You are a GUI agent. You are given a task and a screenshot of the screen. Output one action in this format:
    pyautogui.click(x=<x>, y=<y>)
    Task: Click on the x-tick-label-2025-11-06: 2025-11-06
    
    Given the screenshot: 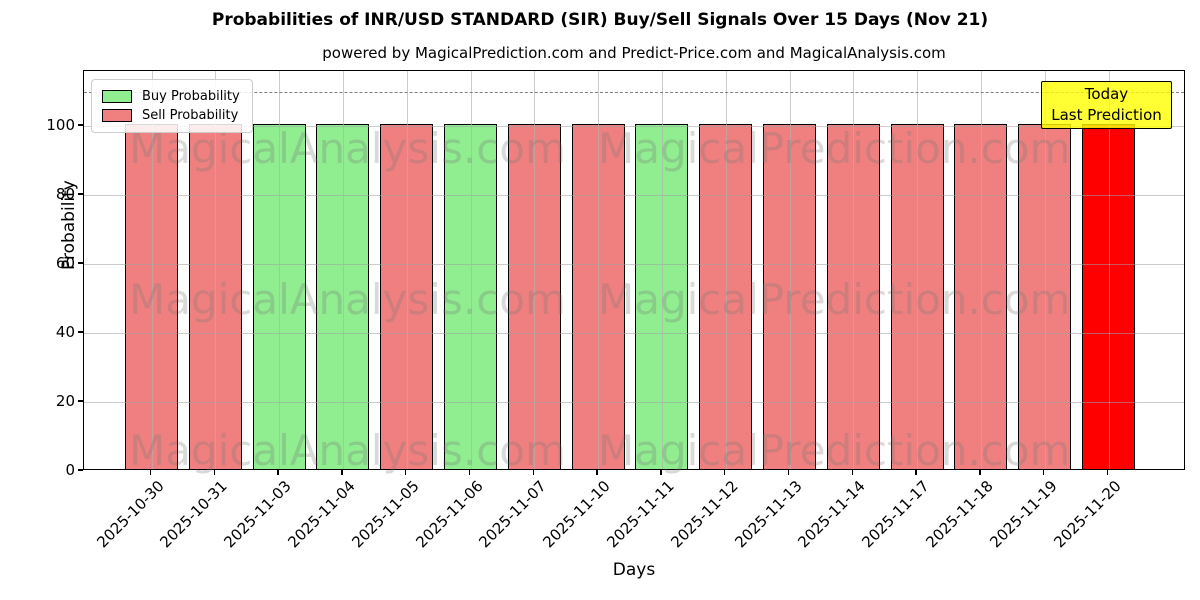 What is the action you would take?
    pyautogui.click(x=449, y=514)
    